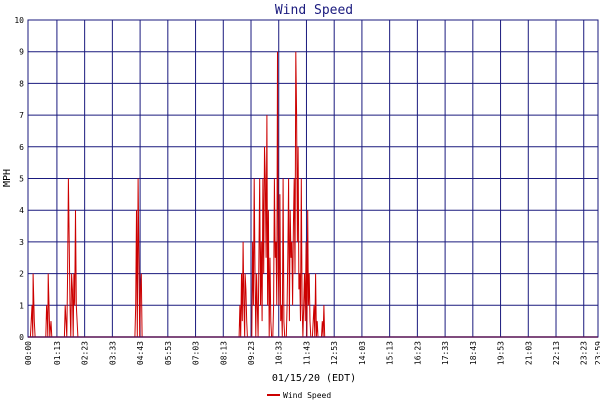 Image resolution: width=600 pixels, height=400 pixels. Describe the element at coordinates (314, 378) in the screenshot. I see `x-axis-label: 01/15/20 (EDT)` at that location.